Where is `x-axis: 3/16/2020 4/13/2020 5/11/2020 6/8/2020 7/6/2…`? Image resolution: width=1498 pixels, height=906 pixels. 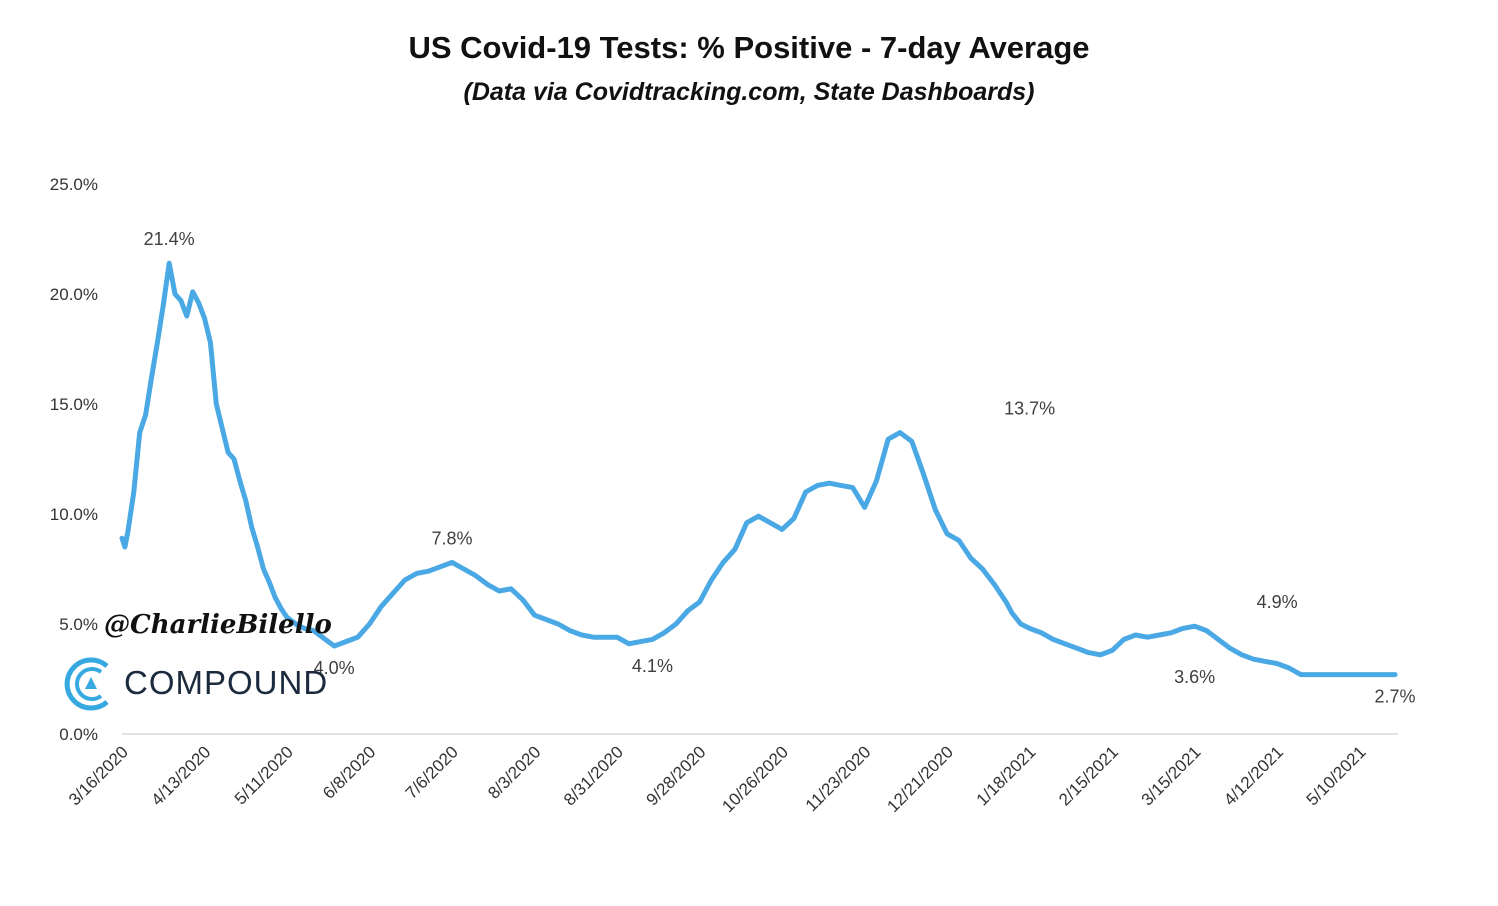 x-axis: 3/16/2020 4/13/2020 5/11/2020 6/8/2020 7/6/2… is located at coordinates (731, 774).